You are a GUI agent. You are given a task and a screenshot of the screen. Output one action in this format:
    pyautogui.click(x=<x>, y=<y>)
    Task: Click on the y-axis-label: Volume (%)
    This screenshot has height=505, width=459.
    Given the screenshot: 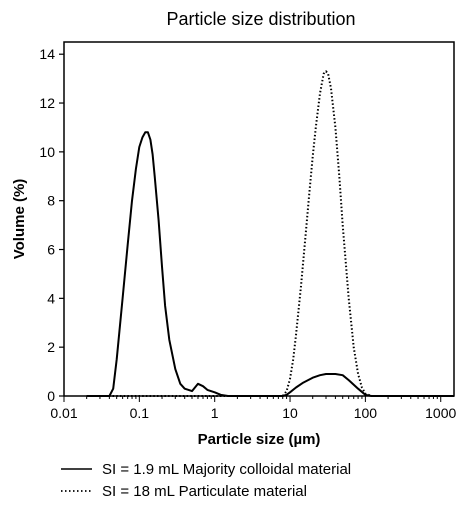 What is the action you would take?
    pyautogui.click(x=19, y=219)
    